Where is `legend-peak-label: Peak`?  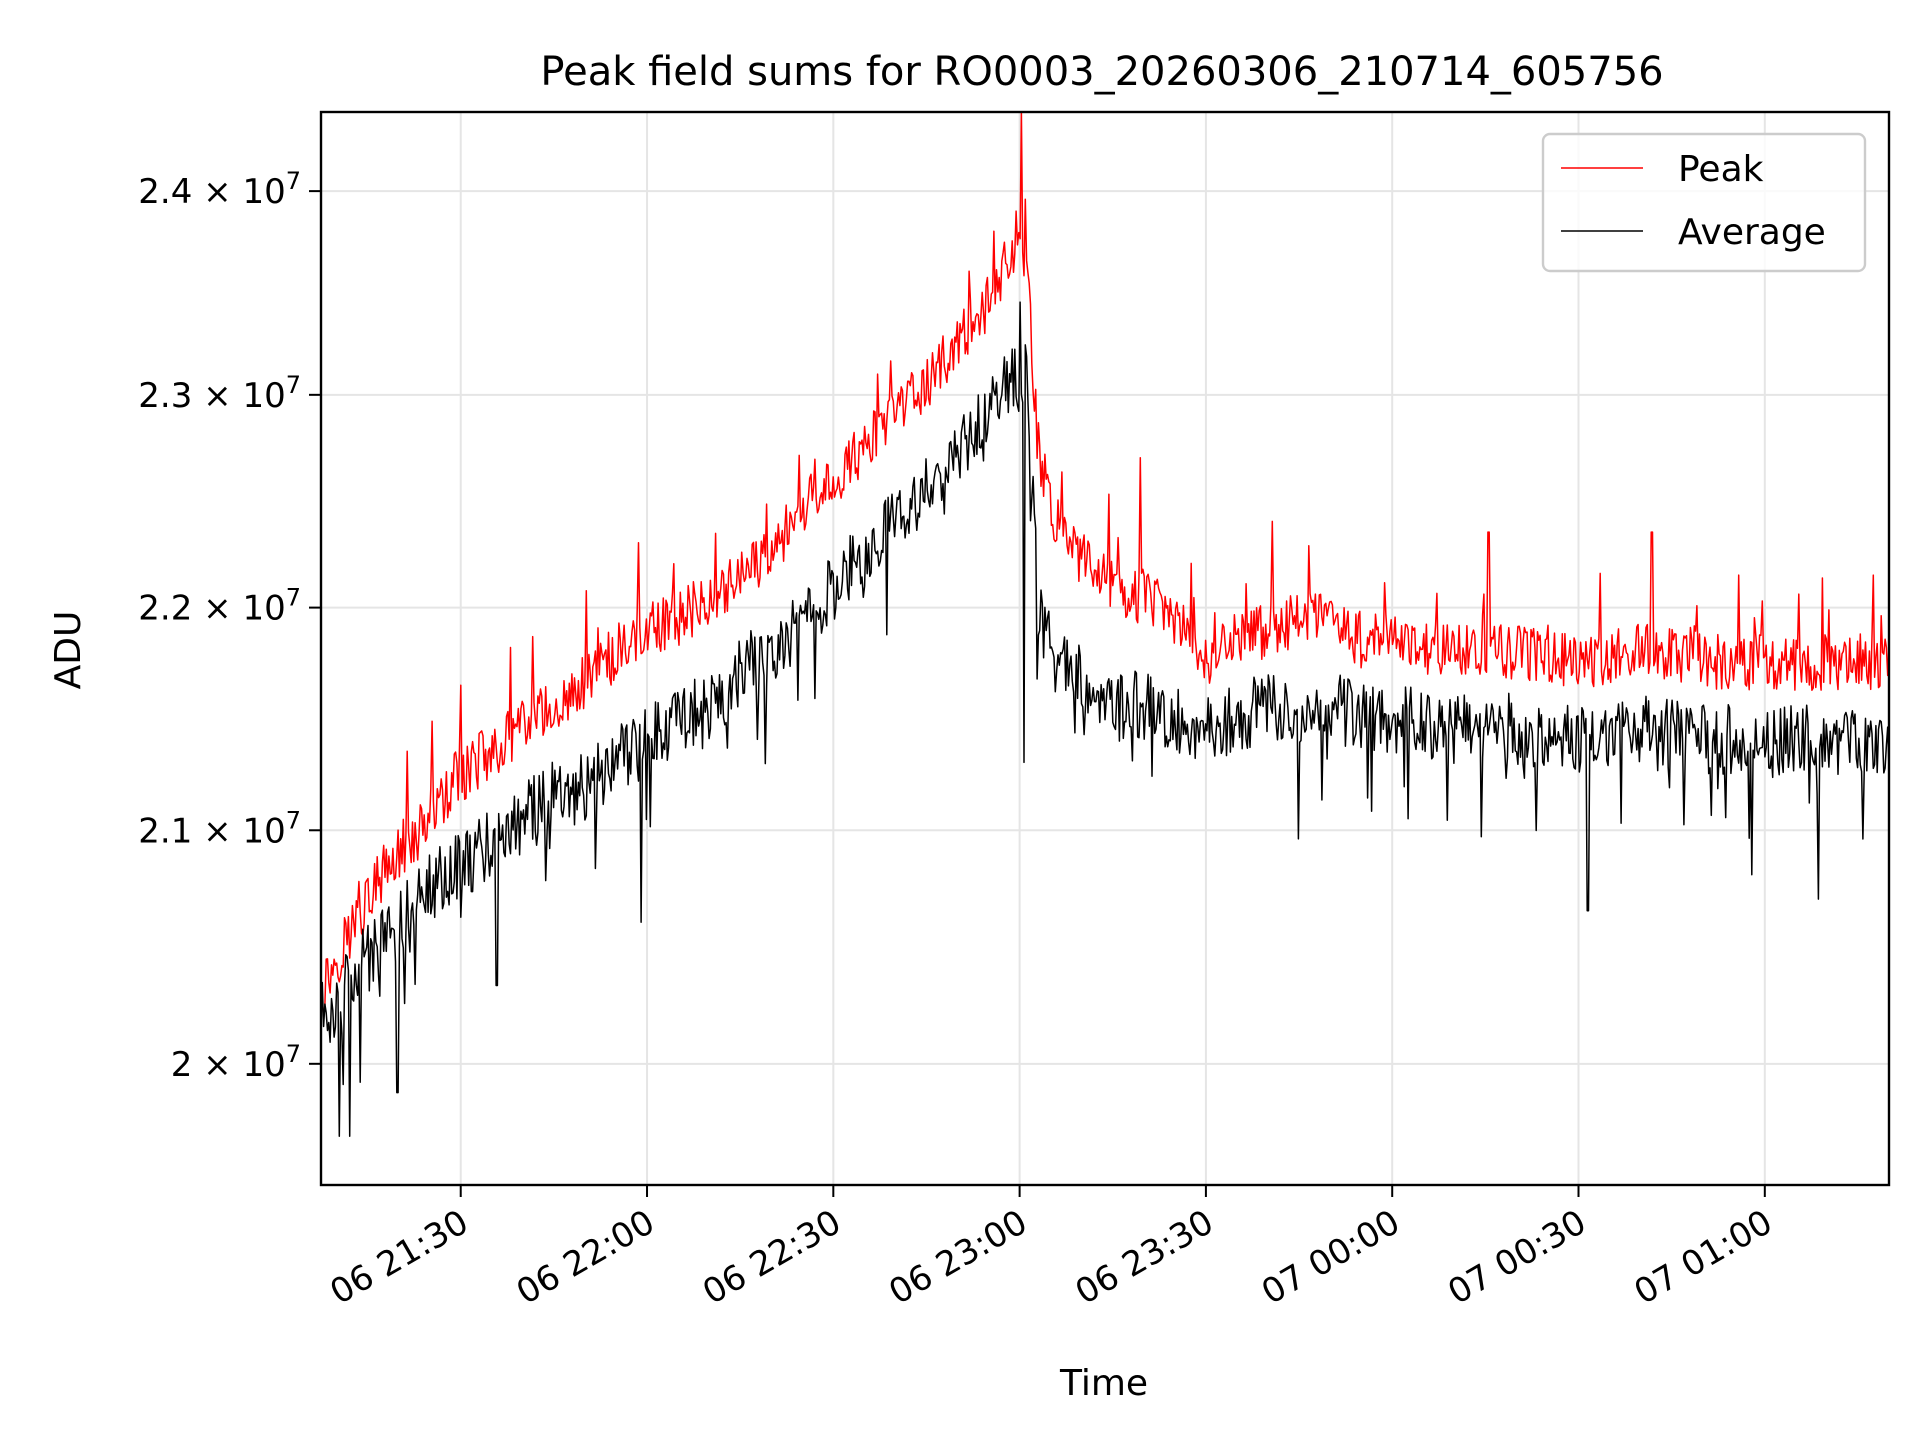
legend-peak-label: Peak is located at coordinates (1721, 169).